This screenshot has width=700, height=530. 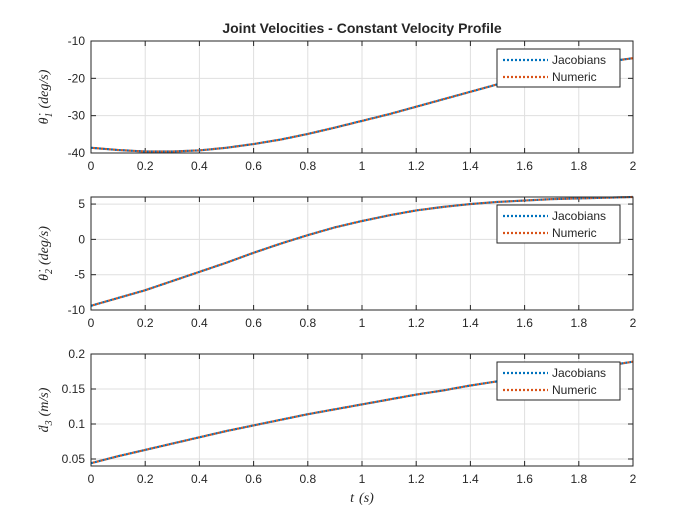 What do you see at coordinates (76, 424) in the screenshot?
I see `y-tick-label: 0.1` at bounding box center [76, 424].